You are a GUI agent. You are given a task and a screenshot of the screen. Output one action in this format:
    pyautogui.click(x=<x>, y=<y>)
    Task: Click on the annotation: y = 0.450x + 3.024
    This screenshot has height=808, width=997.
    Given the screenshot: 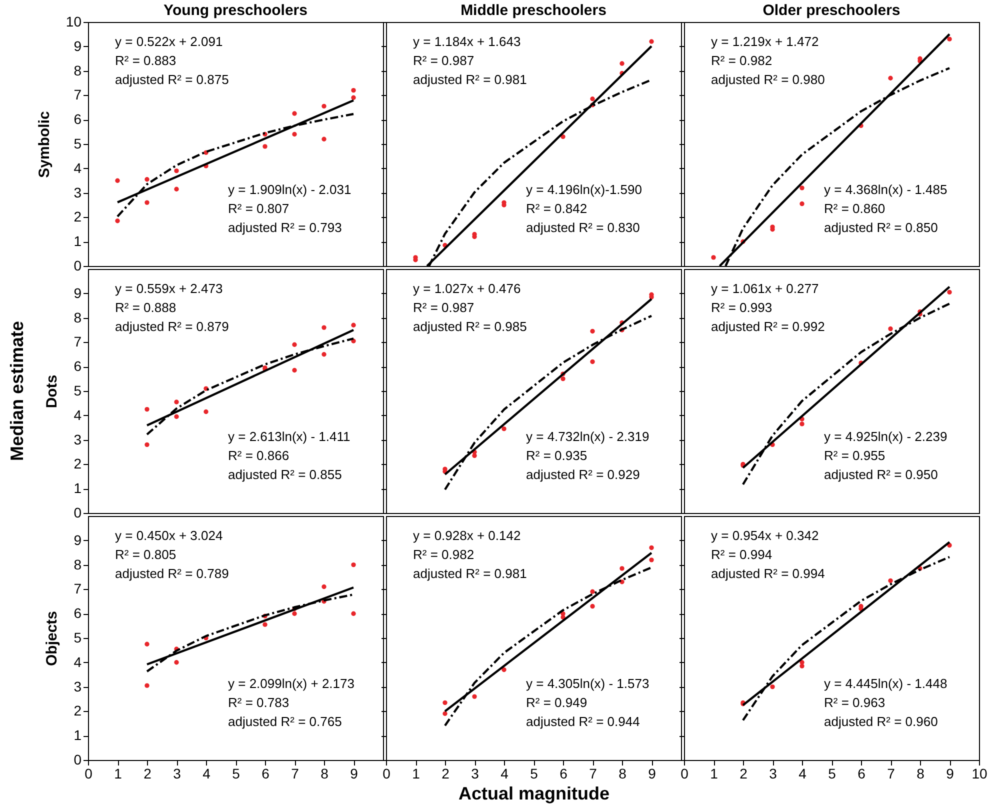 What is the action you would take?
    pyautogui.click(x=169, y=535)
    